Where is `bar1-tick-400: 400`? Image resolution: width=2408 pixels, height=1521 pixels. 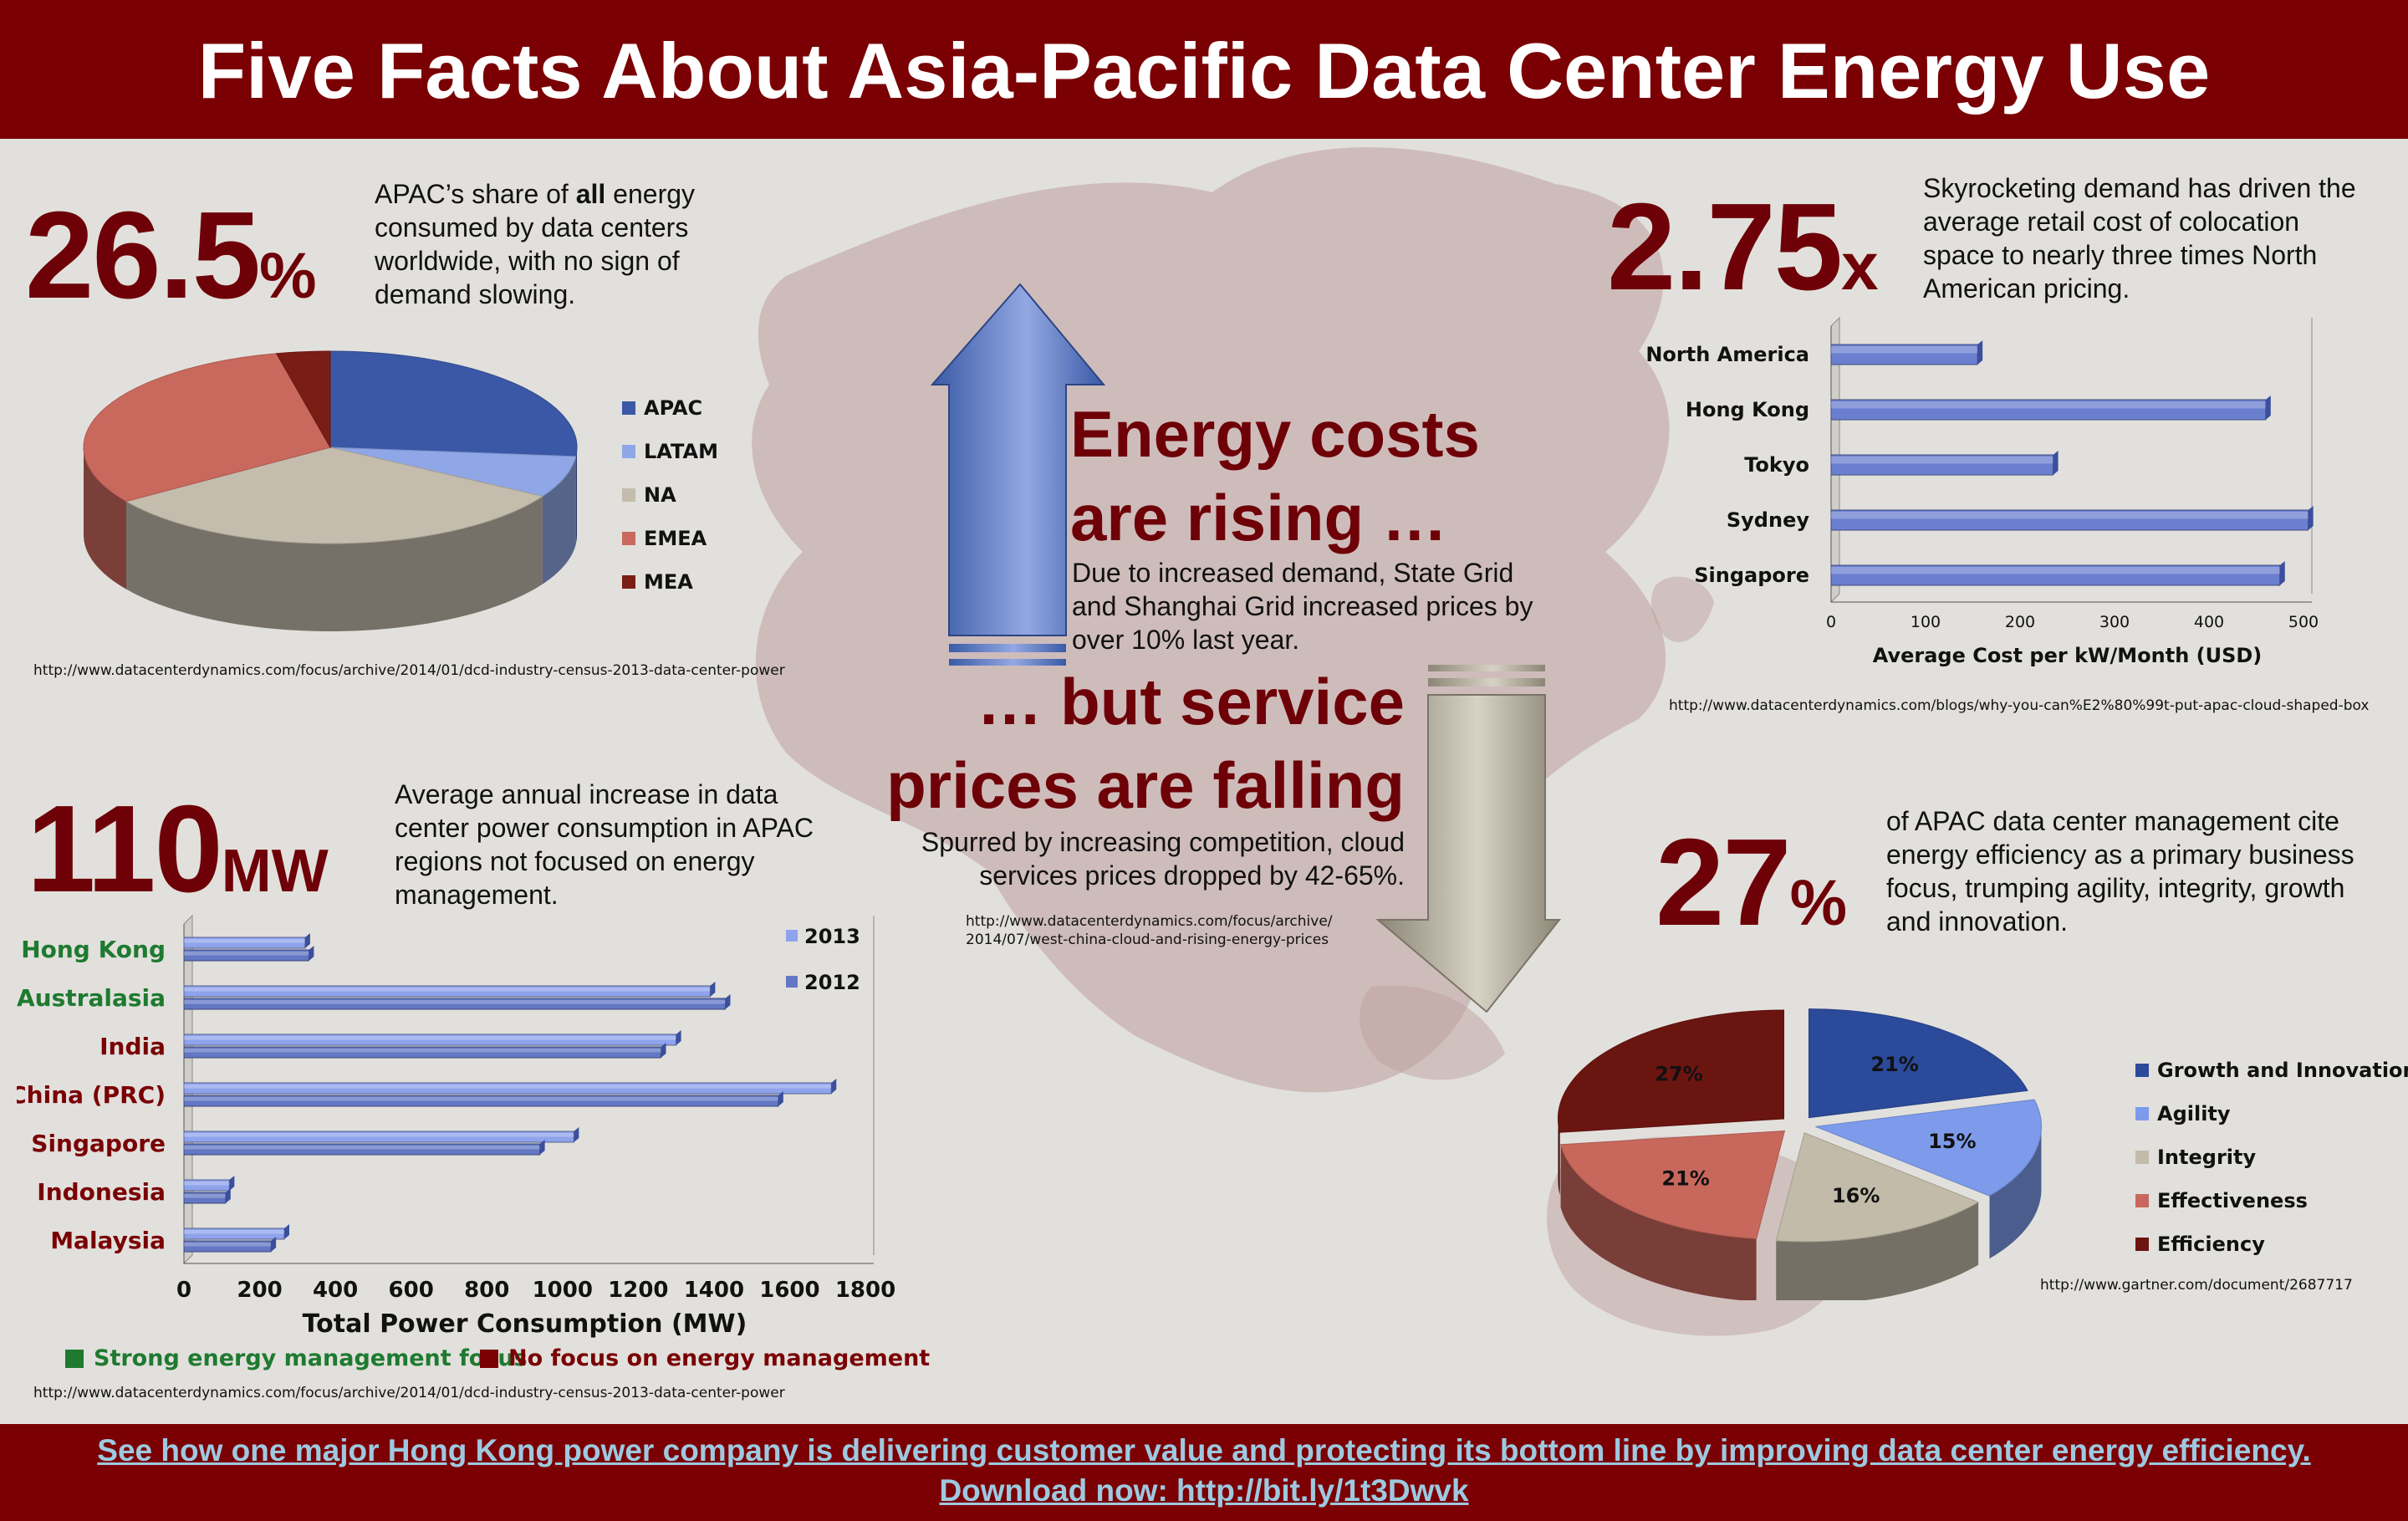
bar1-tick-400: 400 is located at coordinates (2209, 622).